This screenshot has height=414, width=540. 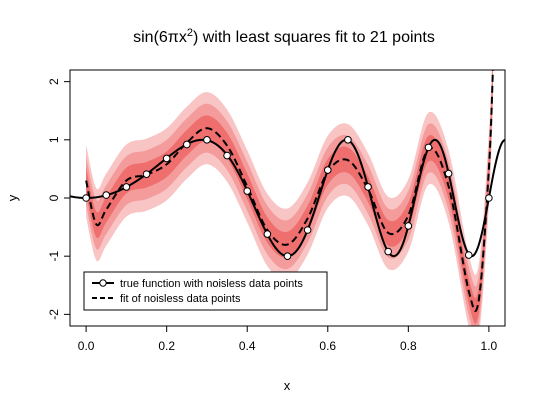 What do you see at coordinates (287, 385) in the screenshot?
I see `x-axis-label: x` at bounding box center [287, 385].